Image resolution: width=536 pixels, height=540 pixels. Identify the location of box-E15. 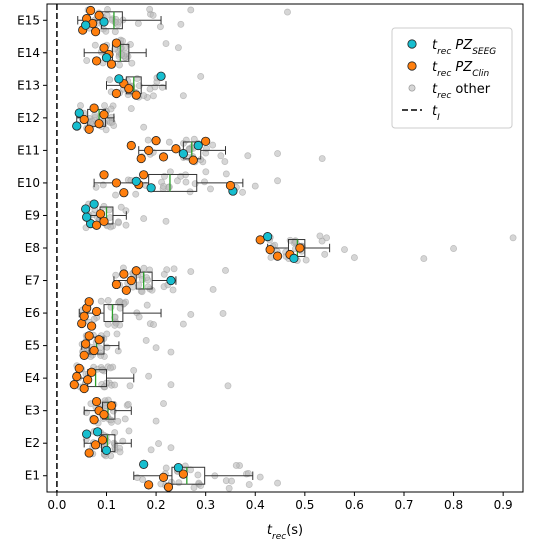
(119, 20).